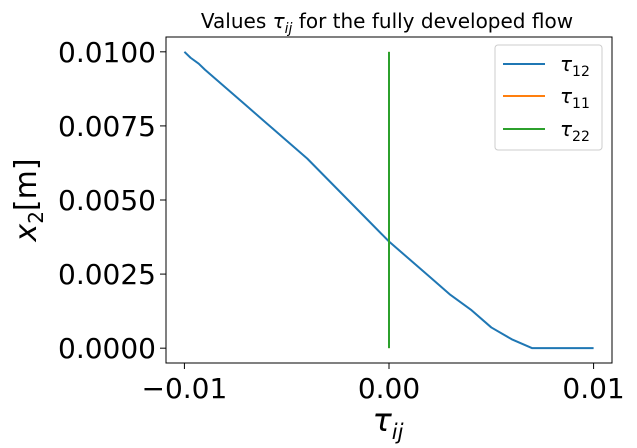  I want to click on chart-title-symbol: τ, so click(279, 21).